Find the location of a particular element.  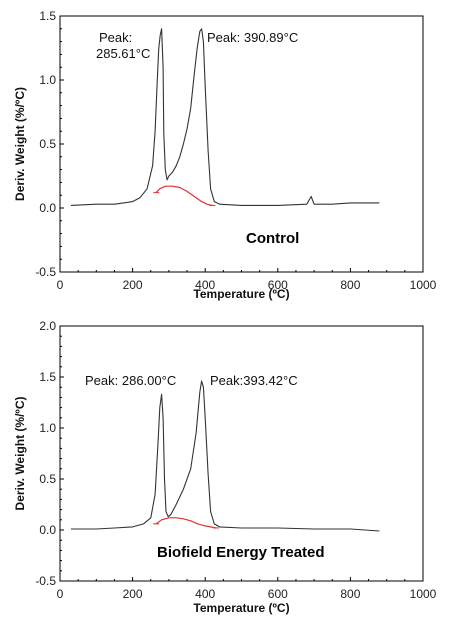

peak-annotation: Peak:393.42°C is located at coordinates (254, 380).